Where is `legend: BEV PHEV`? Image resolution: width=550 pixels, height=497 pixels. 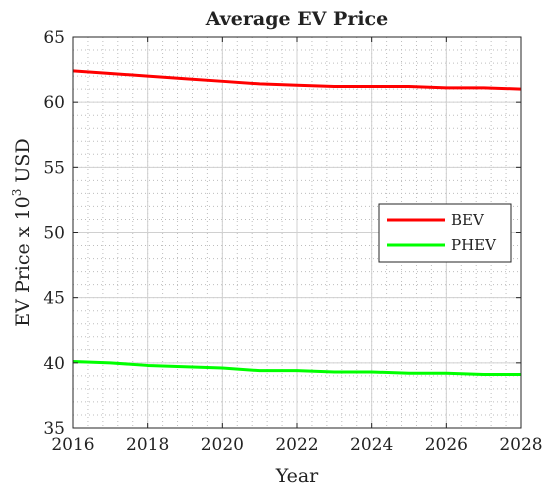
legend: BEV PHEV is located at coordinates (445, 233).